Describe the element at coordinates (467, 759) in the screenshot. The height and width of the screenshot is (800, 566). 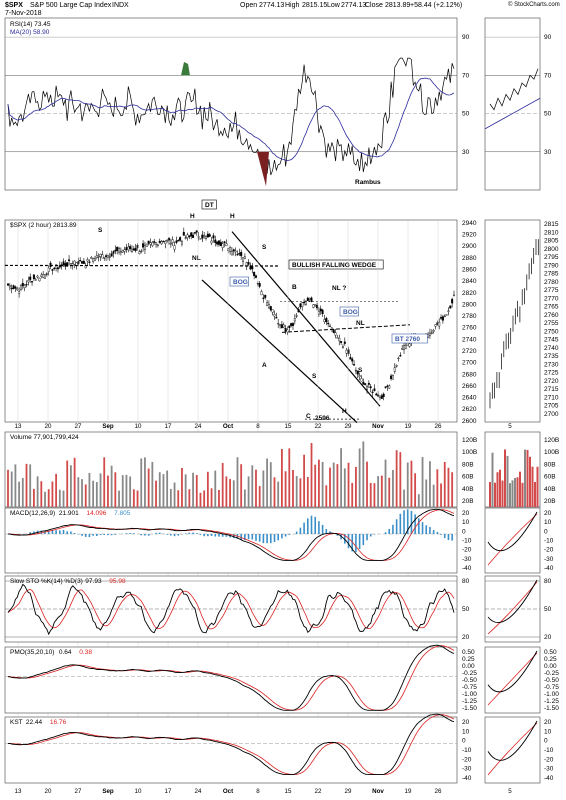
I see `kst-tick-label: -20` at that location.